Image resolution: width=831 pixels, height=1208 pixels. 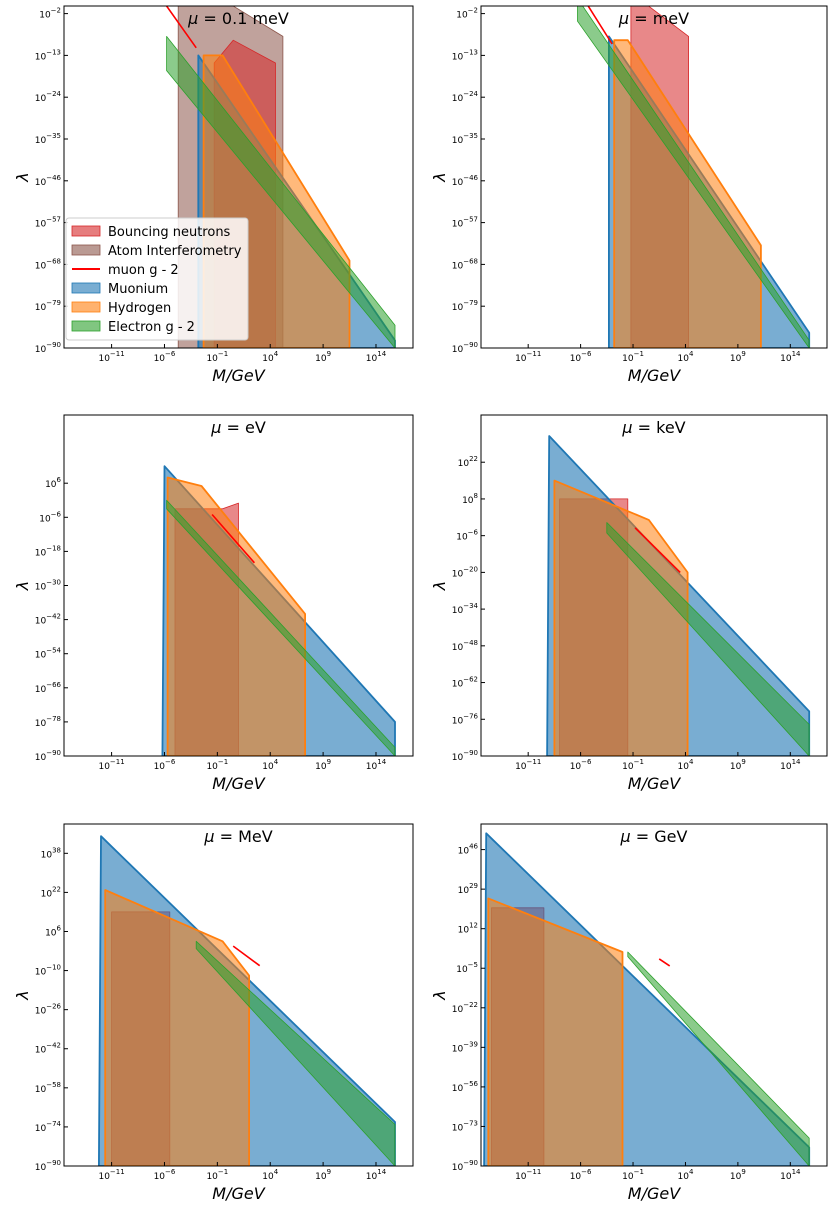 I want to click on y-tick-label: 10⁻³⁰, so click(x=48, y=586).